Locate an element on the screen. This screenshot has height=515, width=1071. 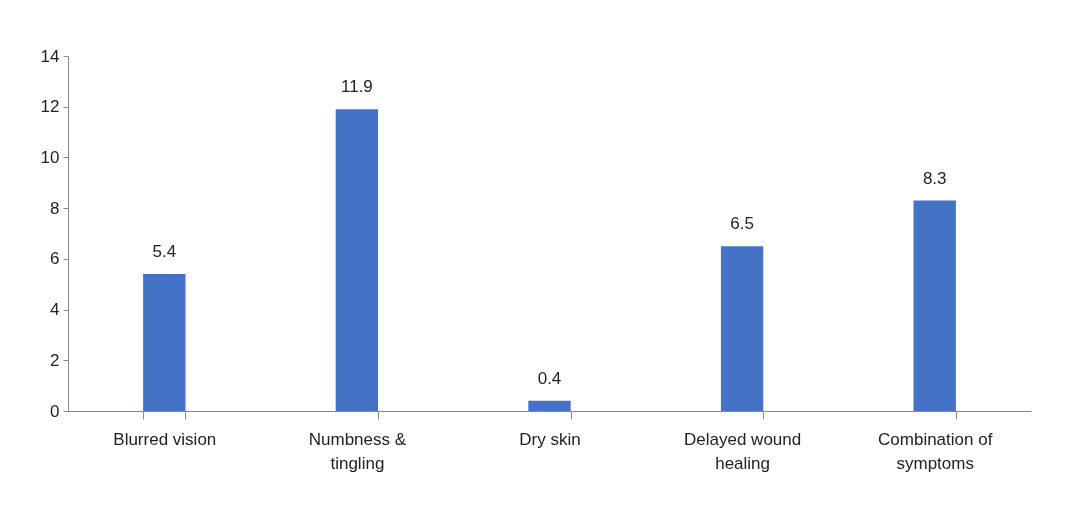
data-label: 8.3 is located at coordinates (934, 178).